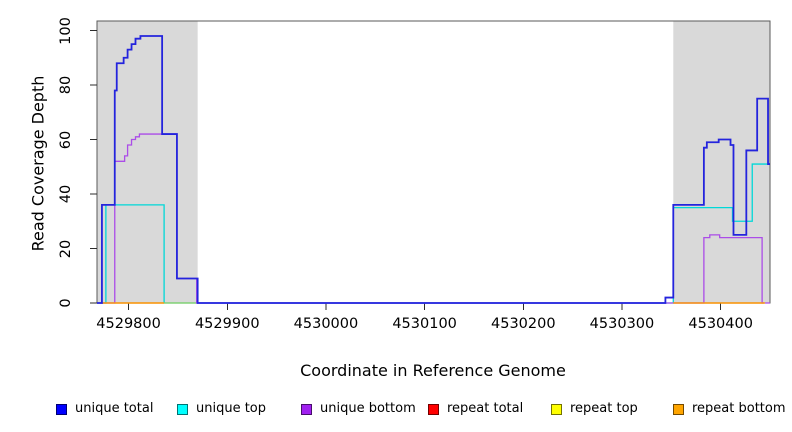 This screenshot has height=432, width=792. What do you see at coordinates (424, 324) in the screenshot?
I see `x-tick-label: 4530100` at bounding box center [424, 324].